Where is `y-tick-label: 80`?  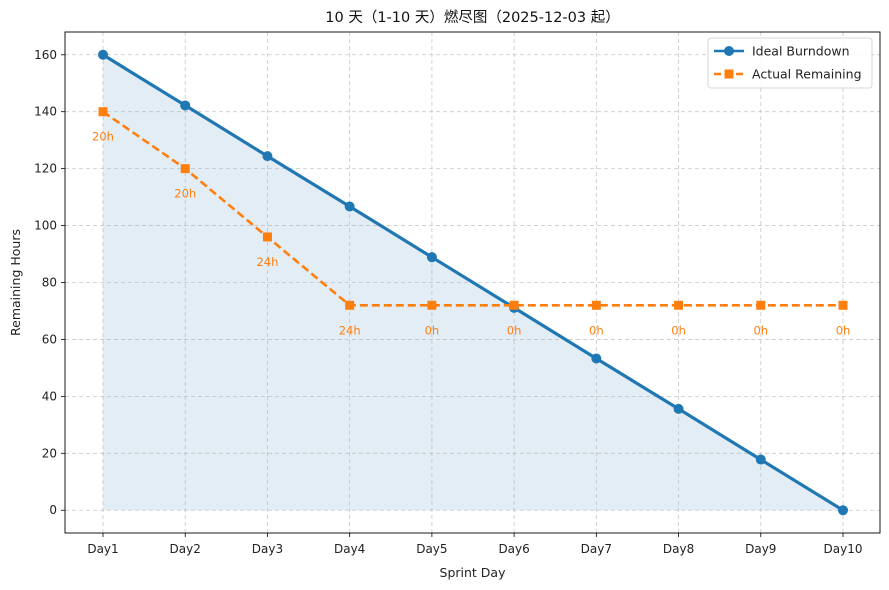 y-tick-label: 80 is located at coordinates (49, 283).